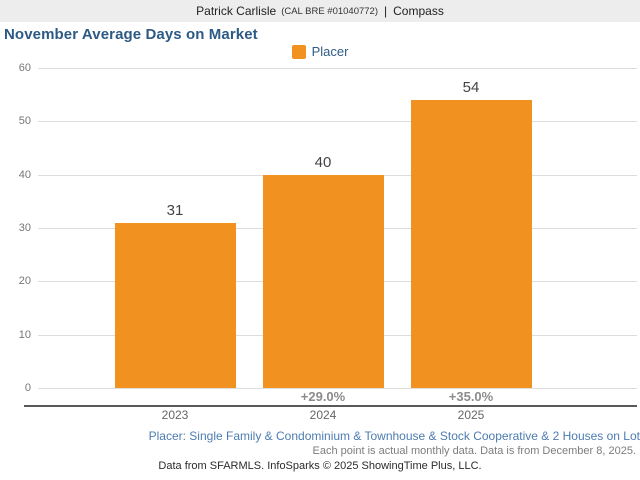 The image size is (640, 480). I want to click on y-tick-label: 30, so click(24, 228).